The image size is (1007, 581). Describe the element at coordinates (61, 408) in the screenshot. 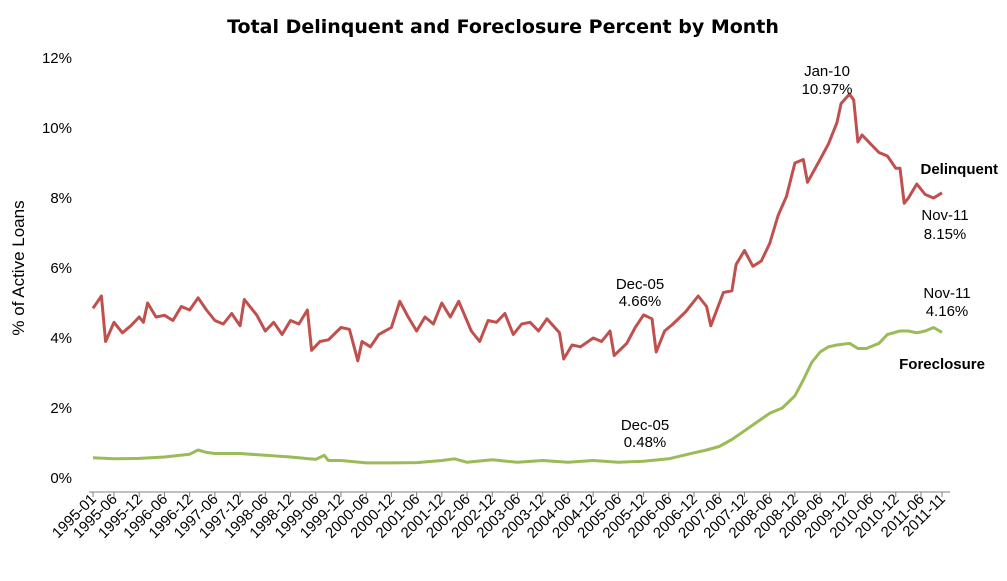

I see `y-tick-label: 2%` at that location.